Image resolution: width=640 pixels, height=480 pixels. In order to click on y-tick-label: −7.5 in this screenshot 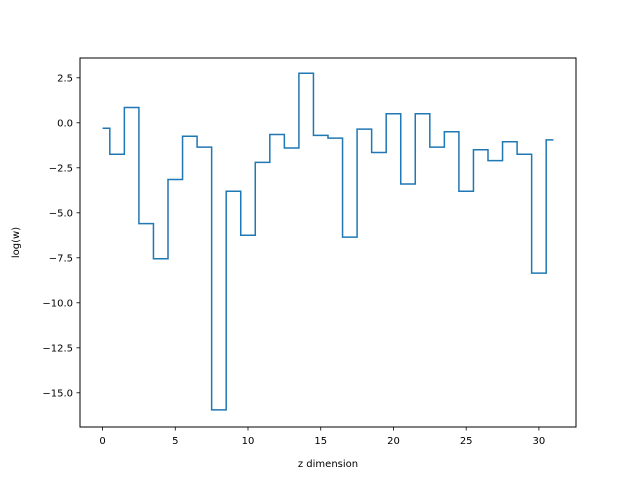, I will do `click(61, 258)`.